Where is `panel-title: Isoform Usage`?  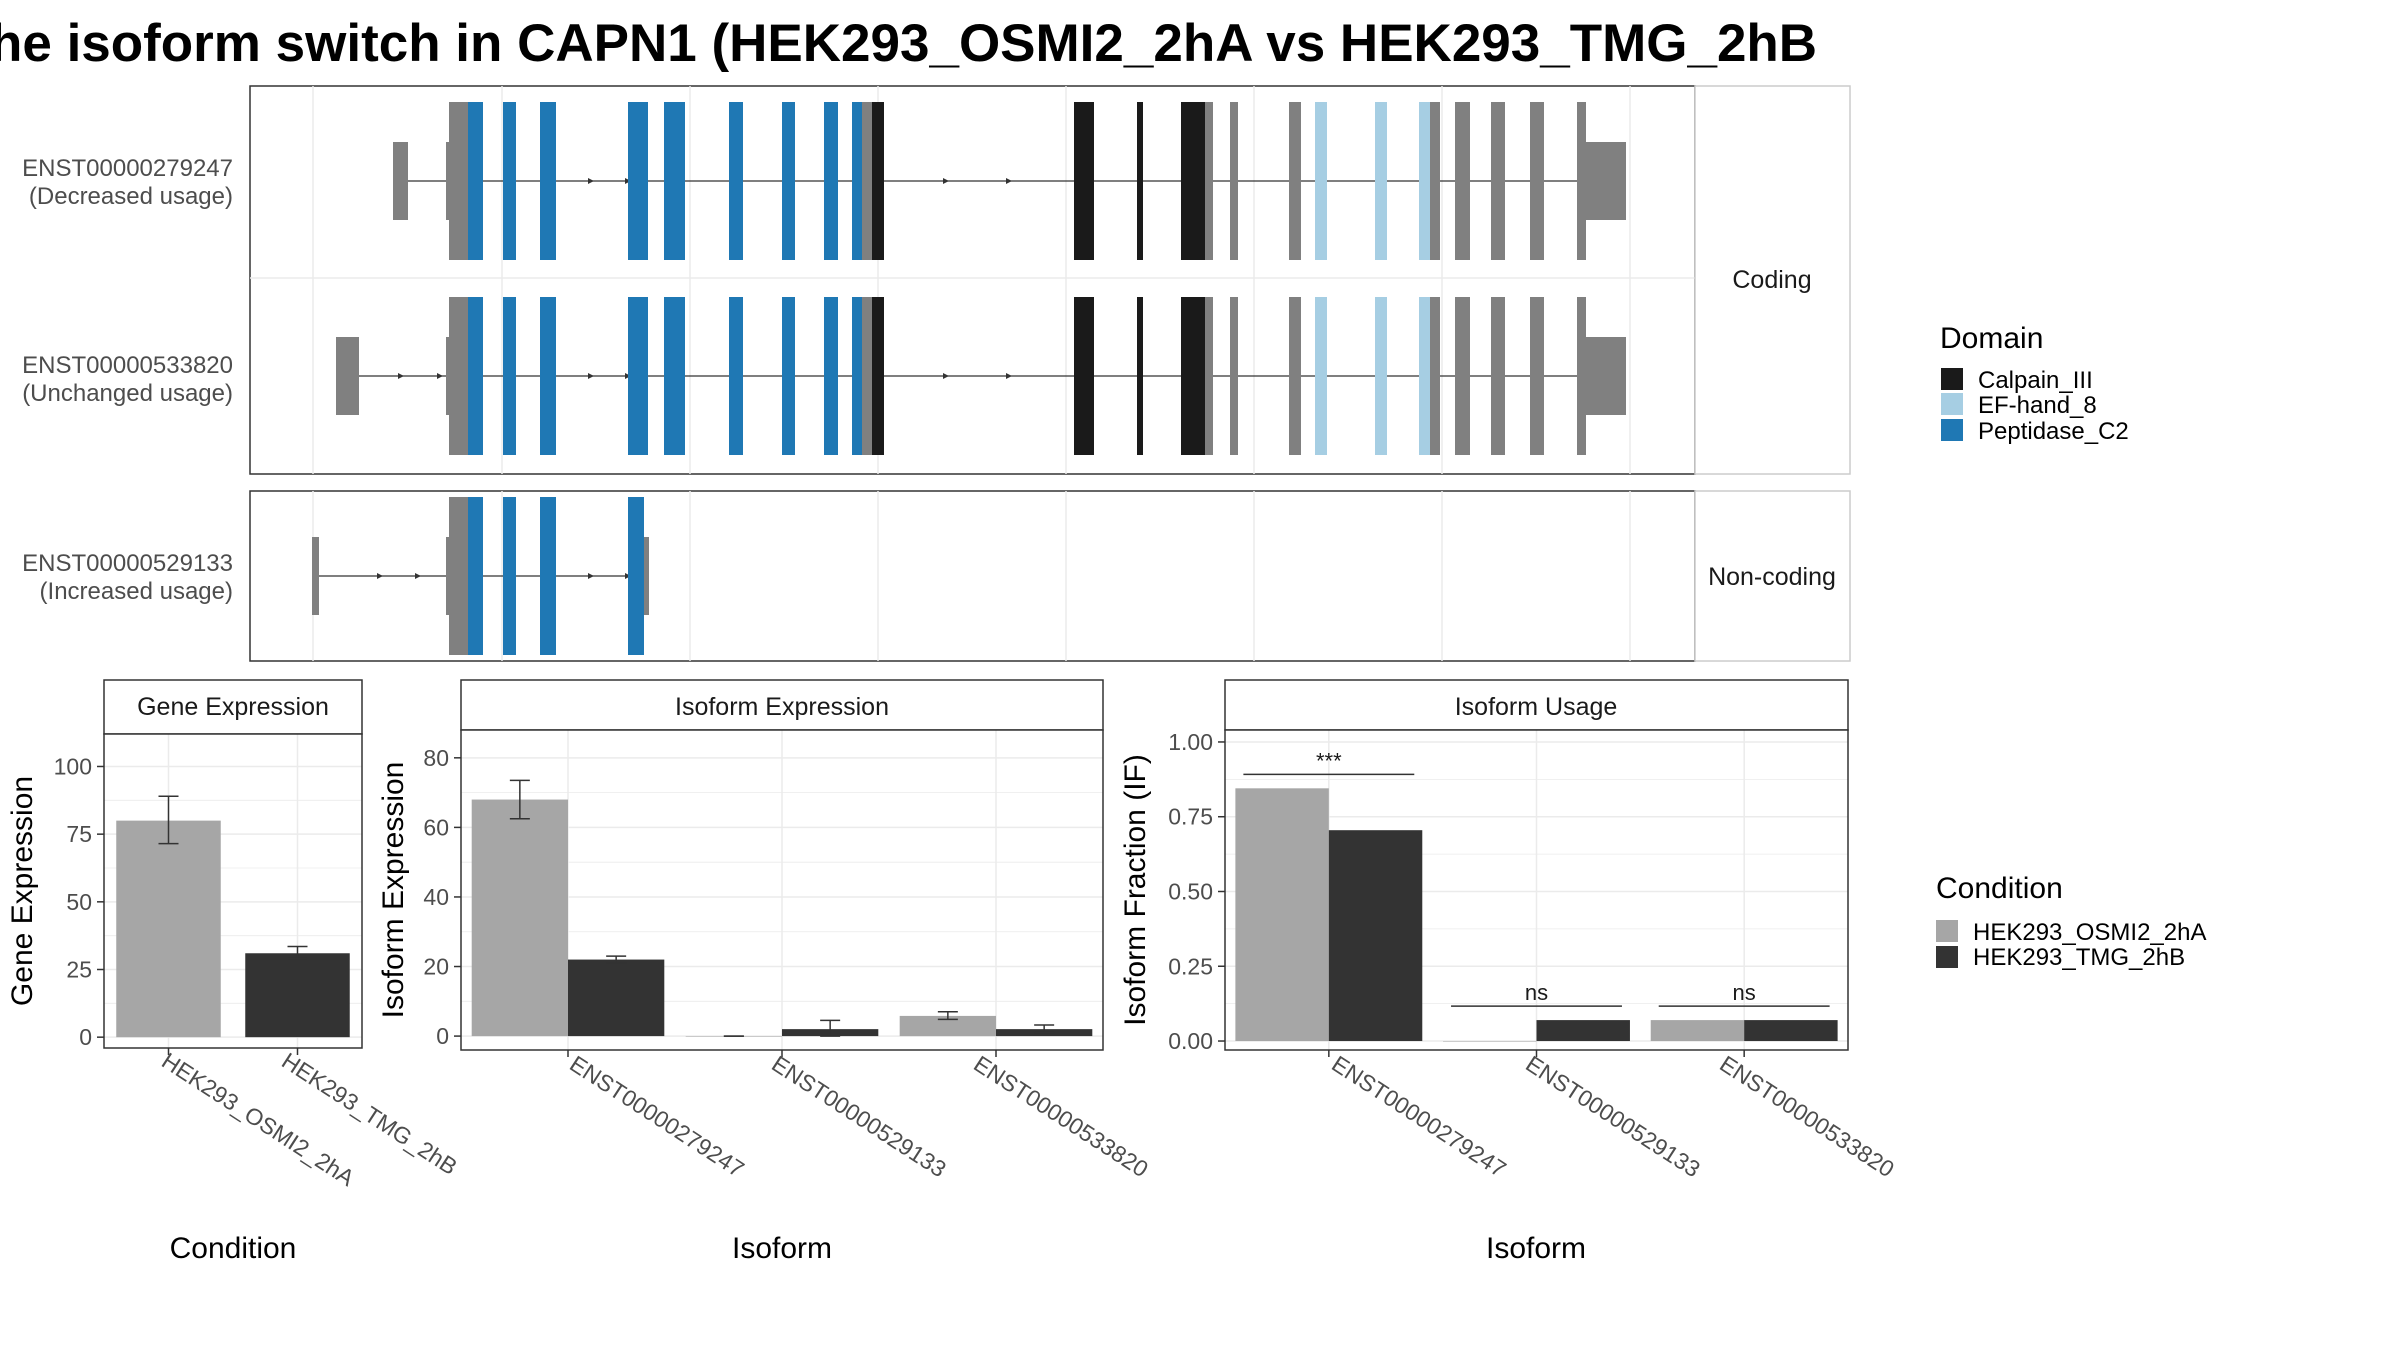 panel-title: Isoform Usage is located at coordinates (1536, 707).